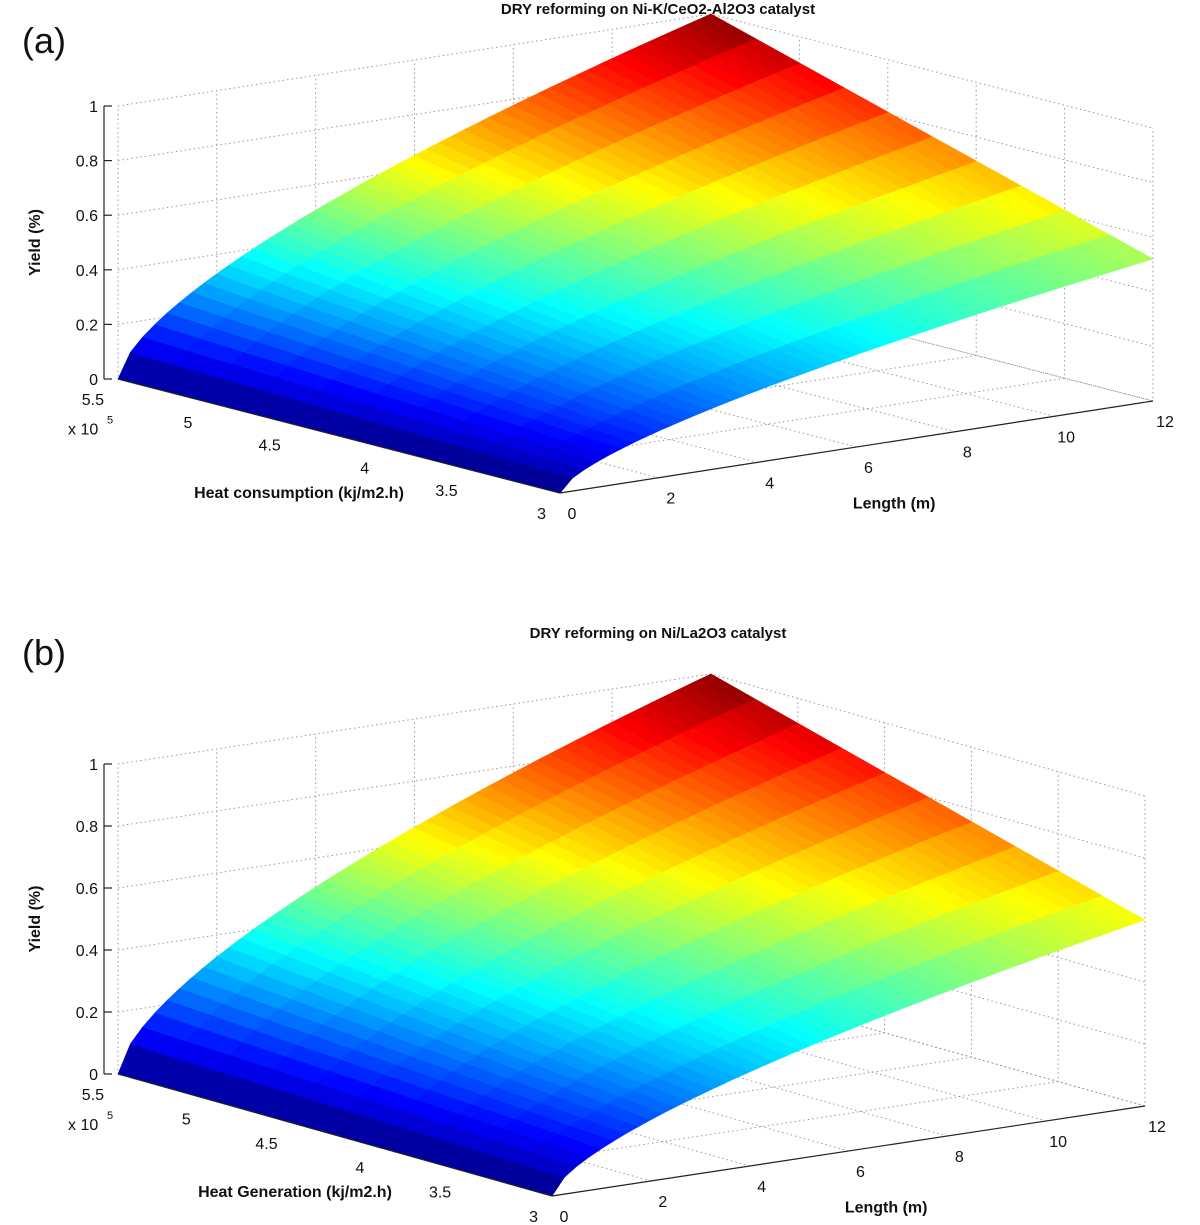  Describe the element at coordinates (295, 1192) in the screenshot. I see `x-axis-label: Heat Generation (kj/m2.h)` at that location.